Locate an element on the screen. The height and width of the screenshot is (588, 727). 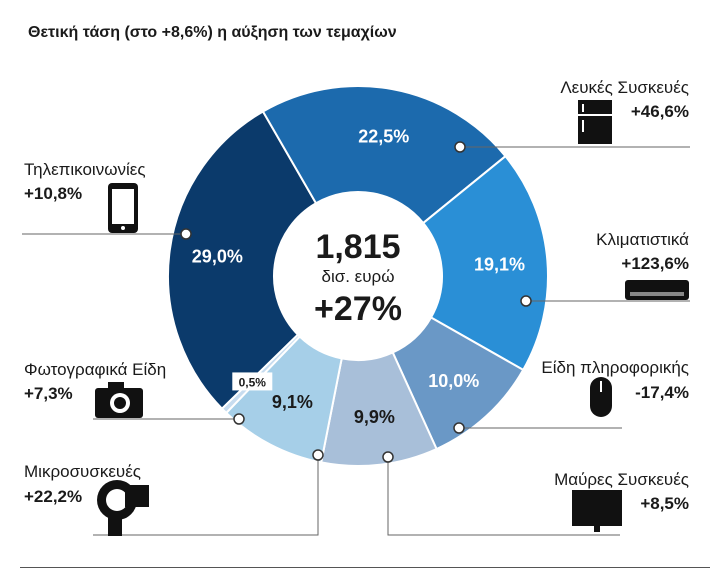
slice-label-photo: 0,5% is located at coordinates (253, 382).